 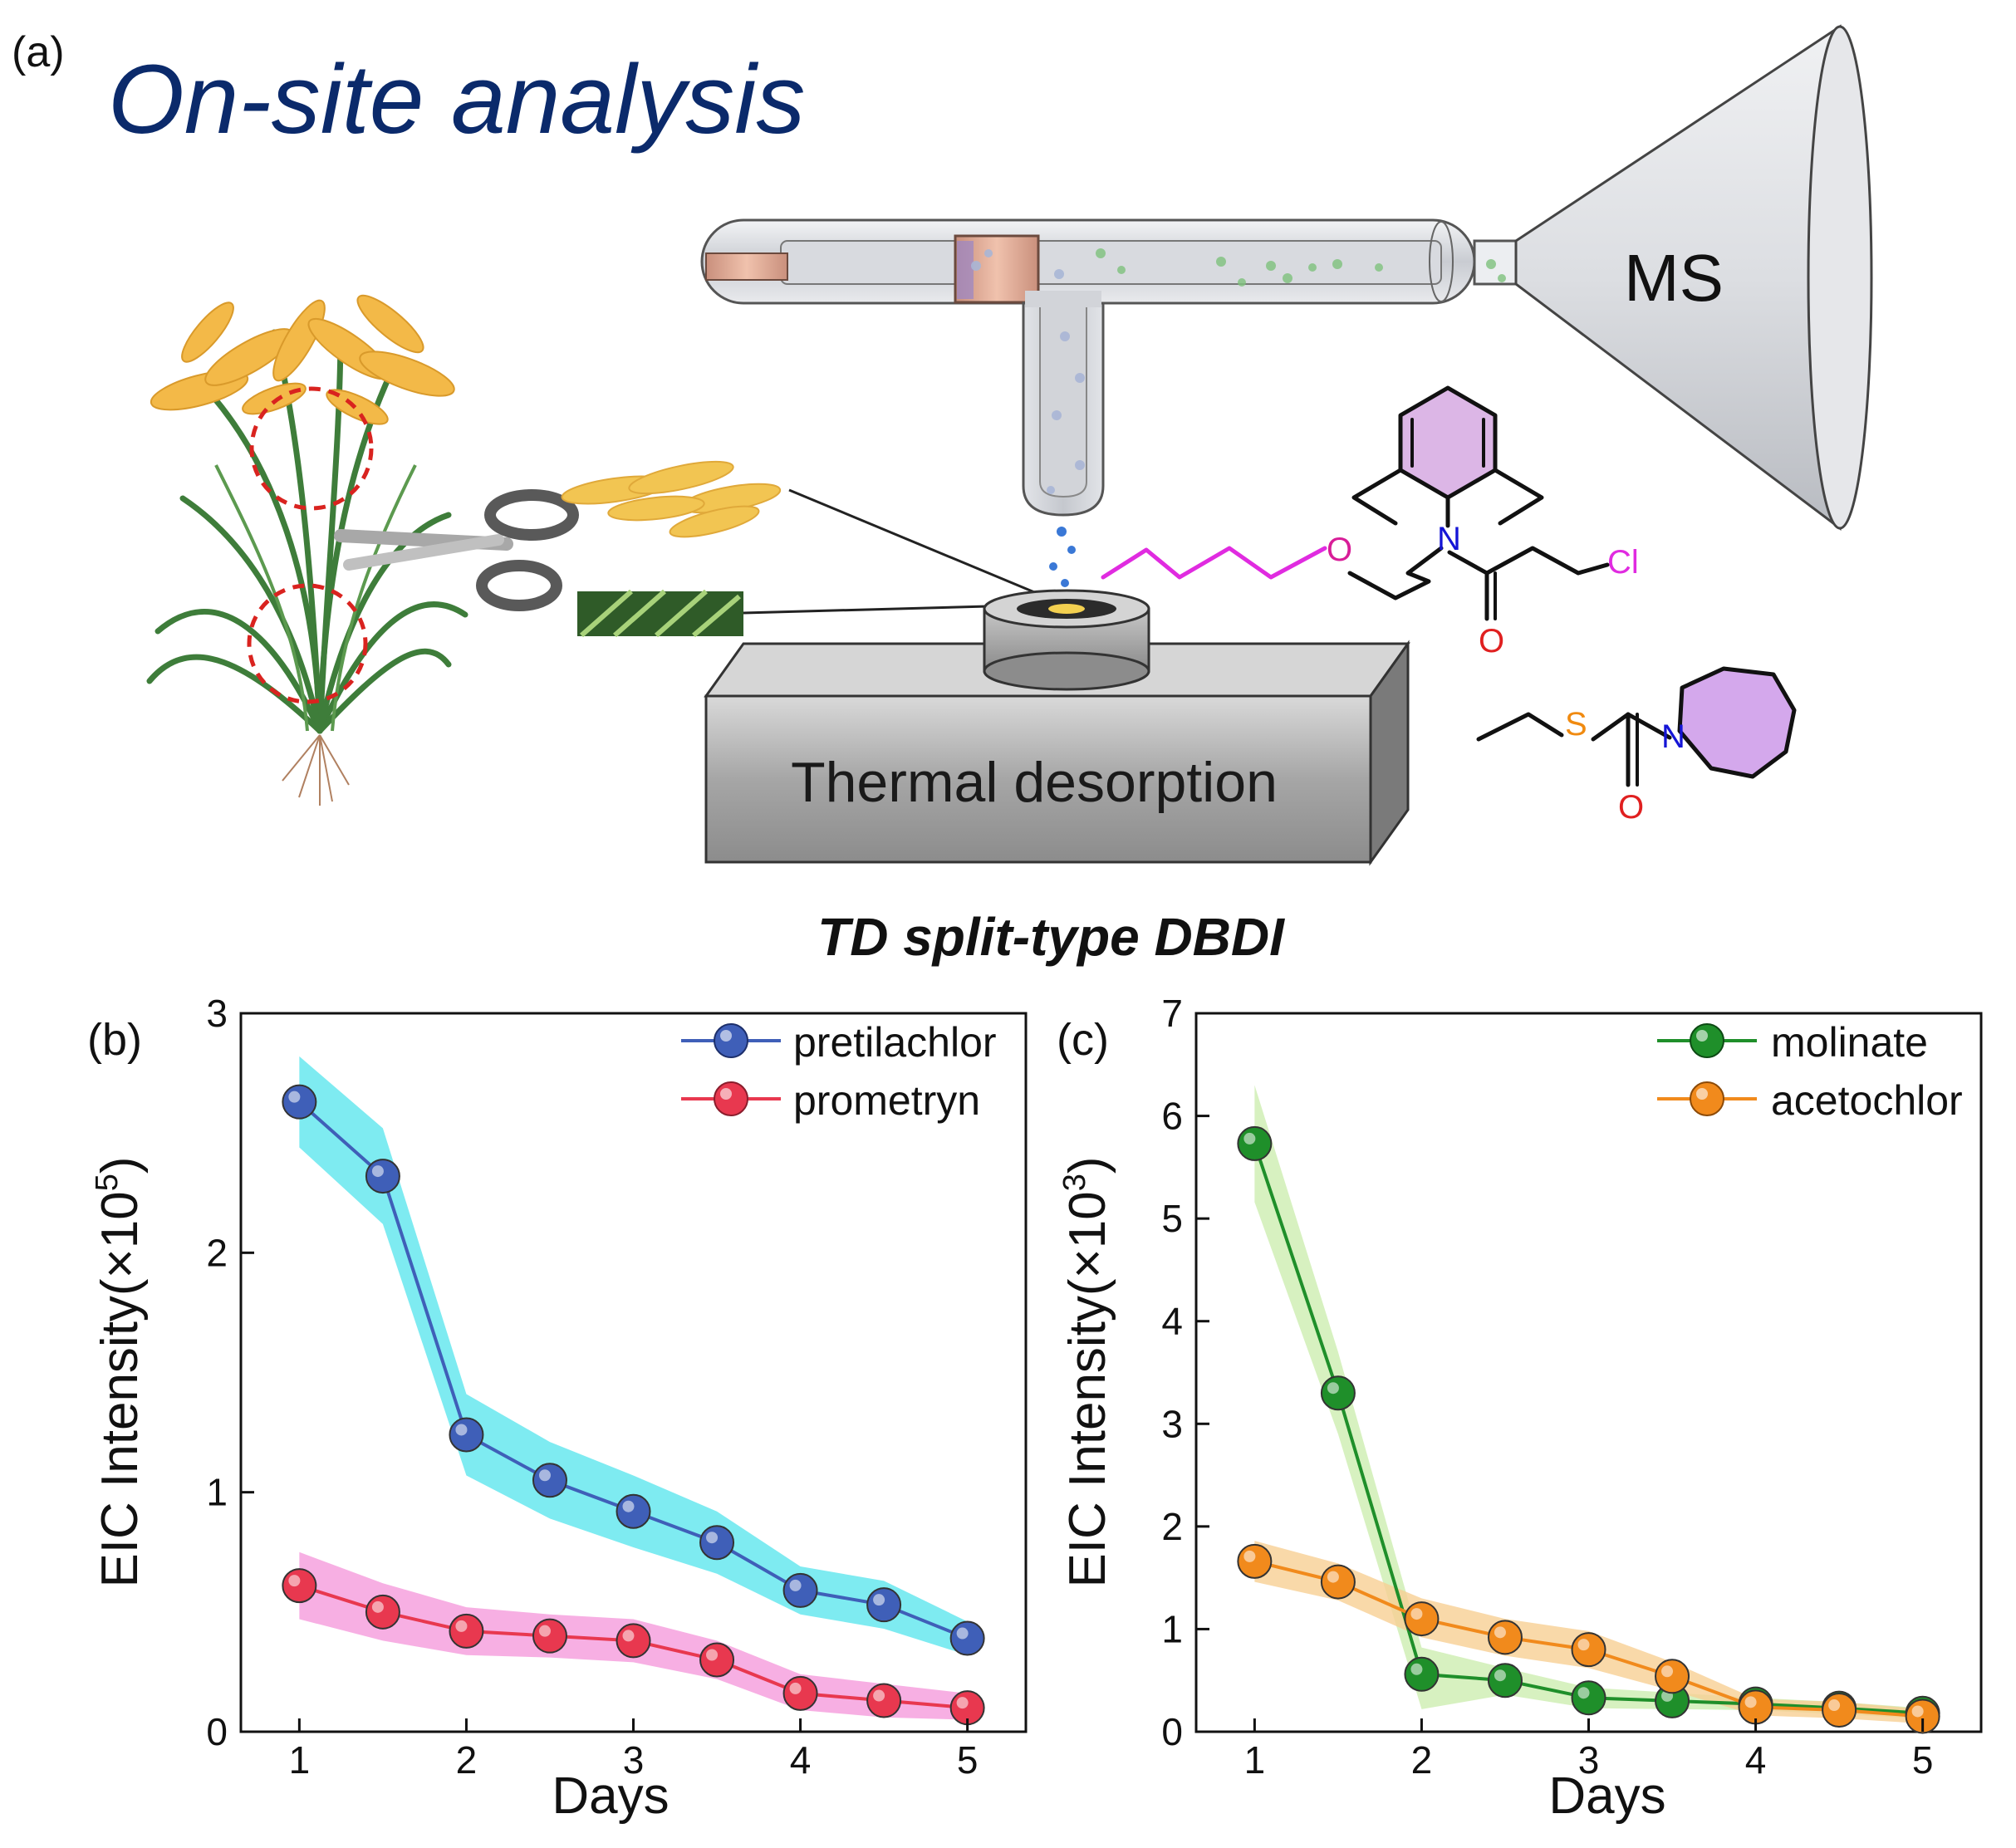 What do you see at coordinates (1172, 1731) in the screenshot?
I see `y-tick-label: 0` at bounding box center [1172, 1731].